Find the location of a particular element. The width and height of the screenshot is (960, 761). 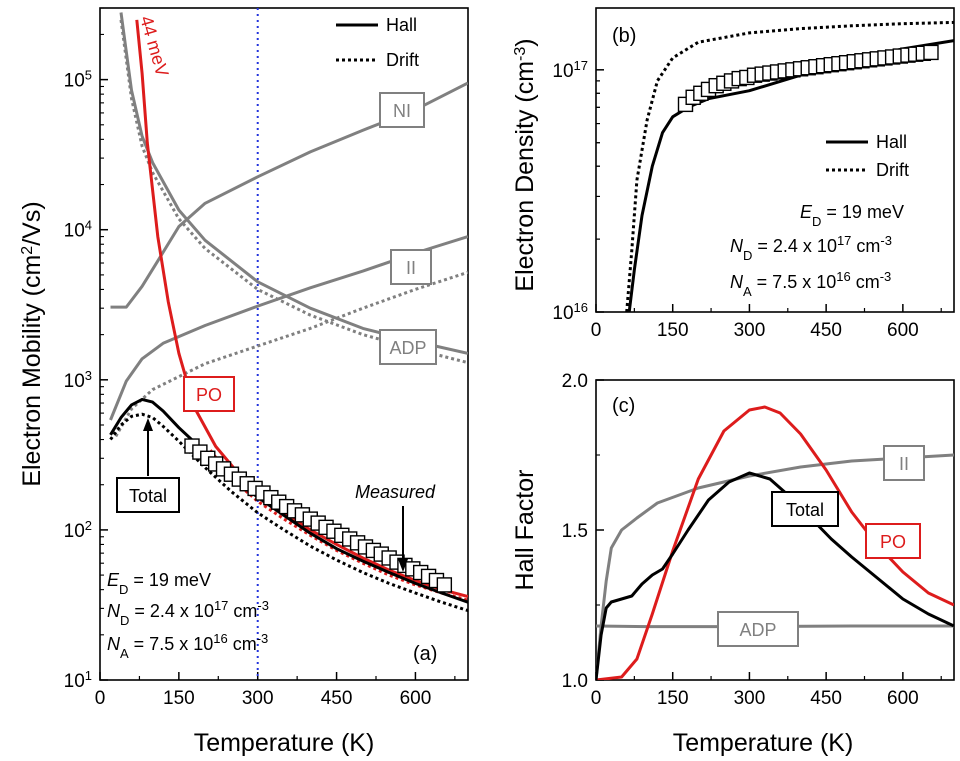

param-a-na: NA = 7.5 x 1016 cm-3 is located at coordinates (187, 646).